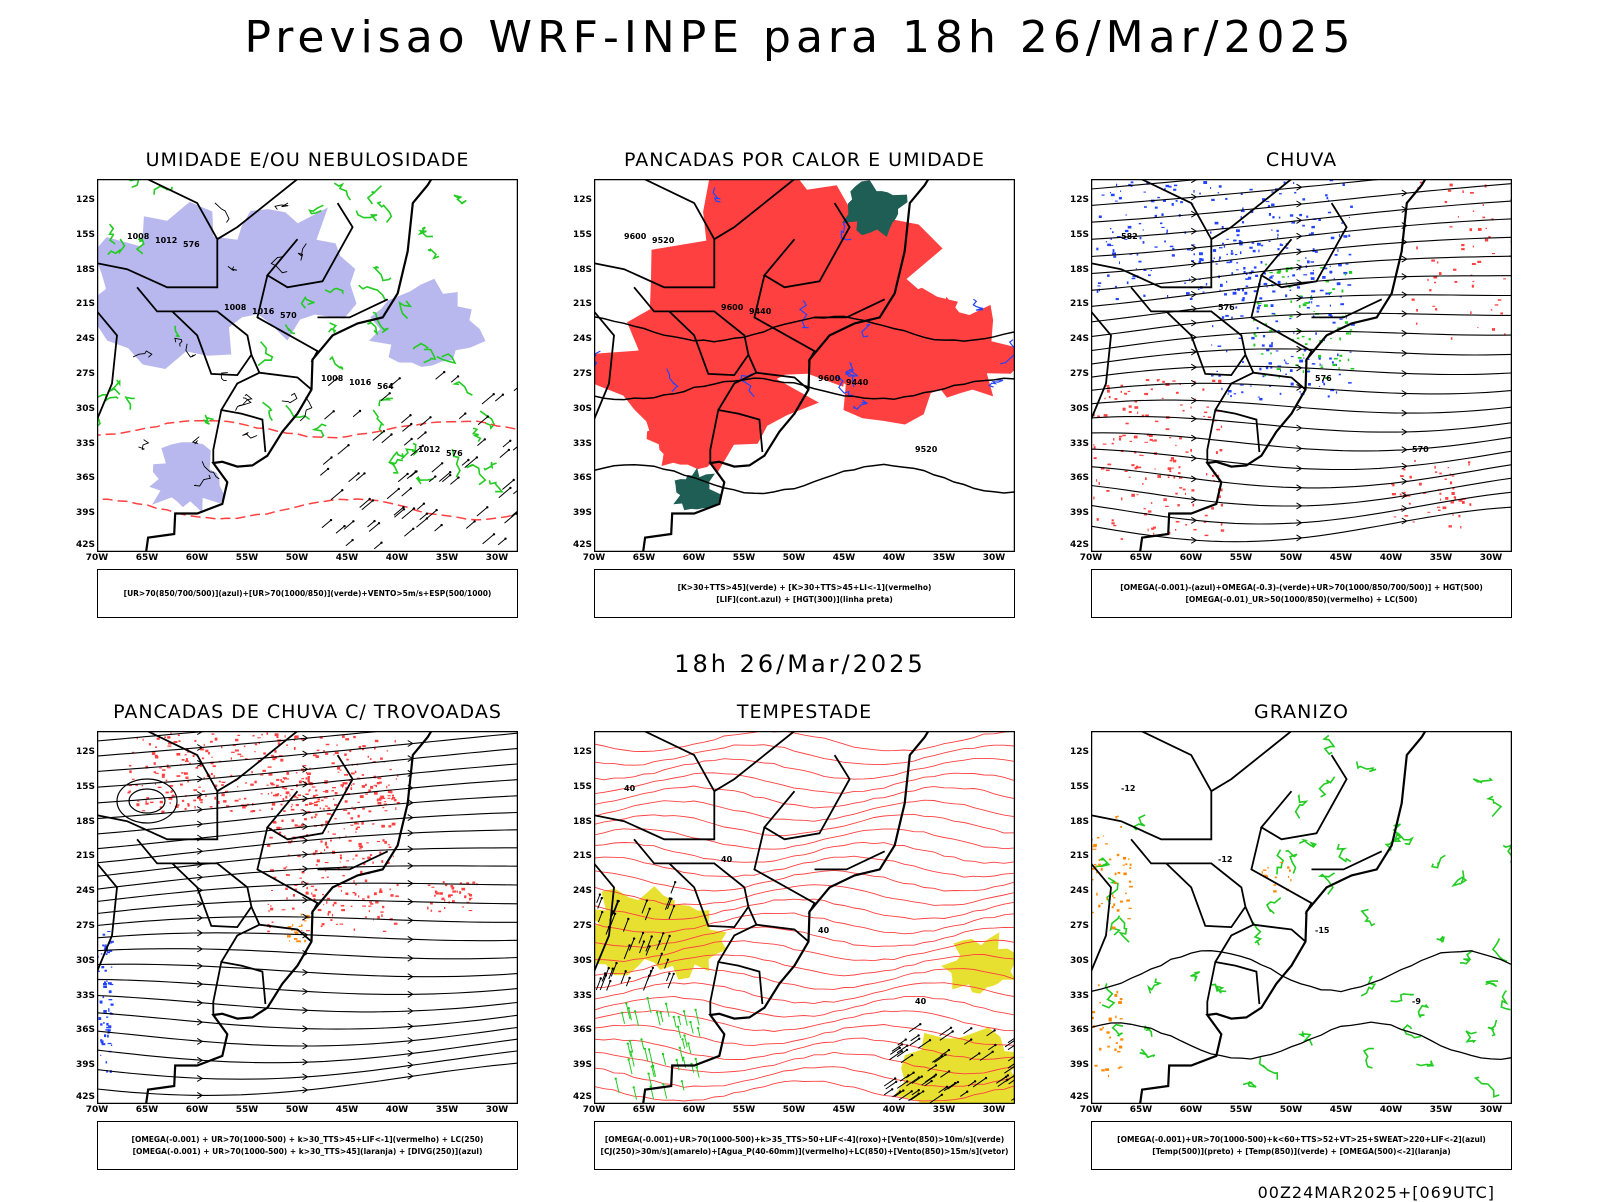 This screenshot has width=1600, height=1202. Describe the element at coordinates (1301, 361) in the screenshot. I see `map-fields` at that location.